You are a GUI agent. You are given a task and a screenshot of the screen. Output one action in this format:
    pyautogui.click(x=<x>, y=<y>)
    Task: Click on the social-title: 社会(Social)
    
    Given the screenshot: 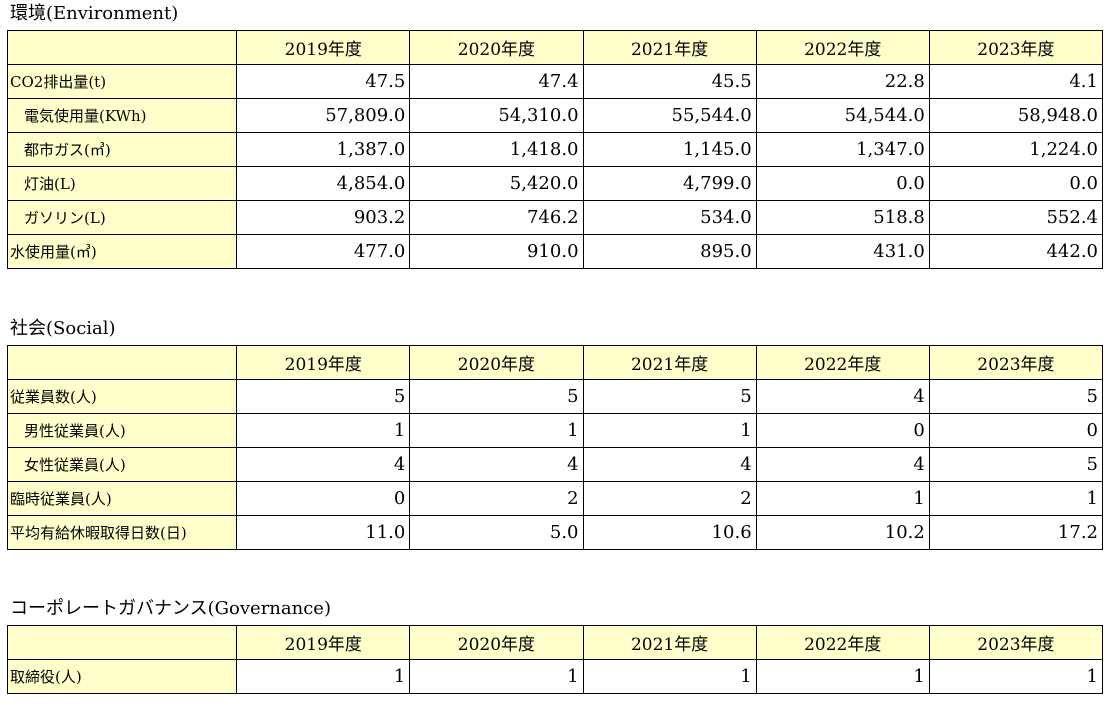 What is the action you would take?
    pyautogui.click(x=63, y=328)
    